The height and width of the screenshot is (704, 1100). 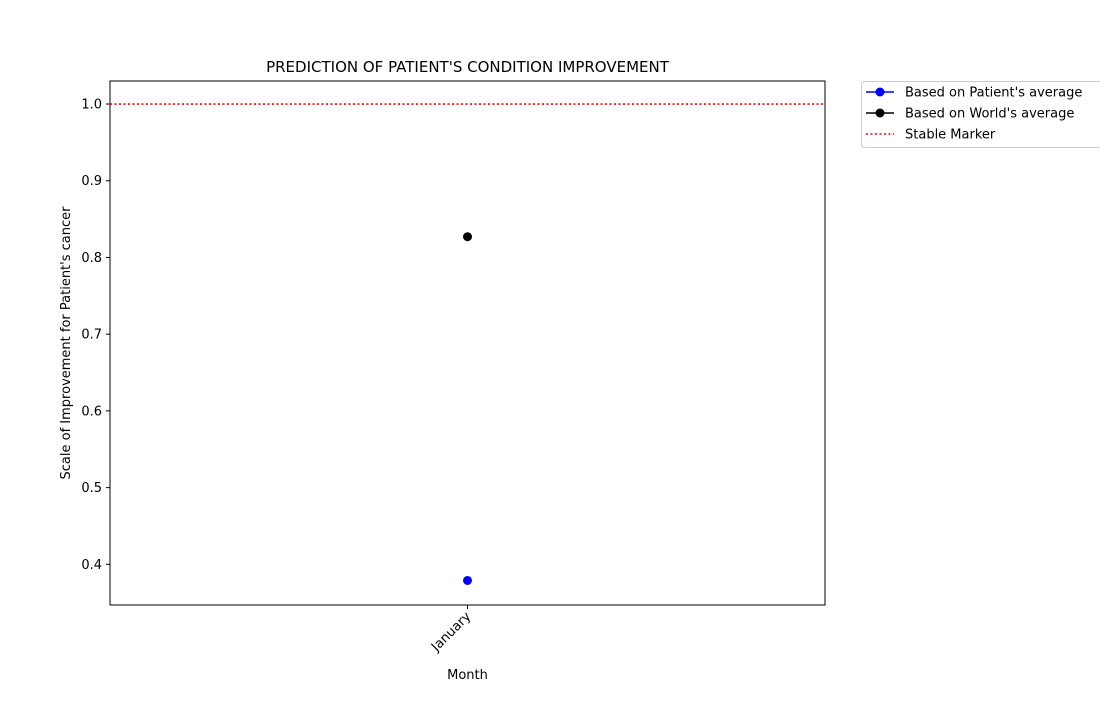 What do you see at coordinates (467, 408) in the screenshot?
I see `data-series` at bounding box center [467, 408].